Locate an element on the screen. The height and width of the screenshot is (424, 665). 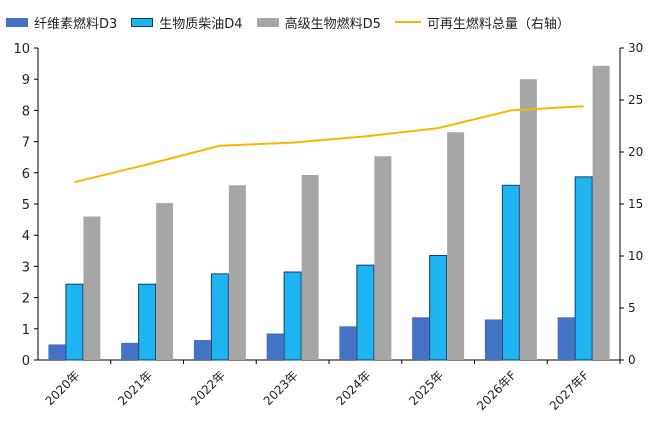
legend: 纤维素燃料D3 生物质柴油D4 高级生物燃料D5 可再生燃料总量（右轴） is located at coordinates (333, 22).